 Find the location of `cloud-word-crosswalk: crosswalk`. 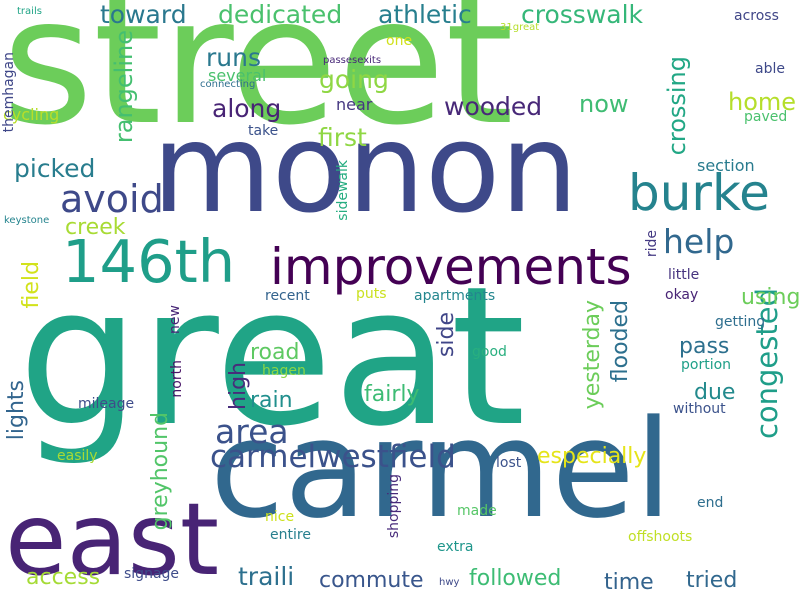

cloud-word-crosswalk: crosswalk is located at coordinates (582, 14).